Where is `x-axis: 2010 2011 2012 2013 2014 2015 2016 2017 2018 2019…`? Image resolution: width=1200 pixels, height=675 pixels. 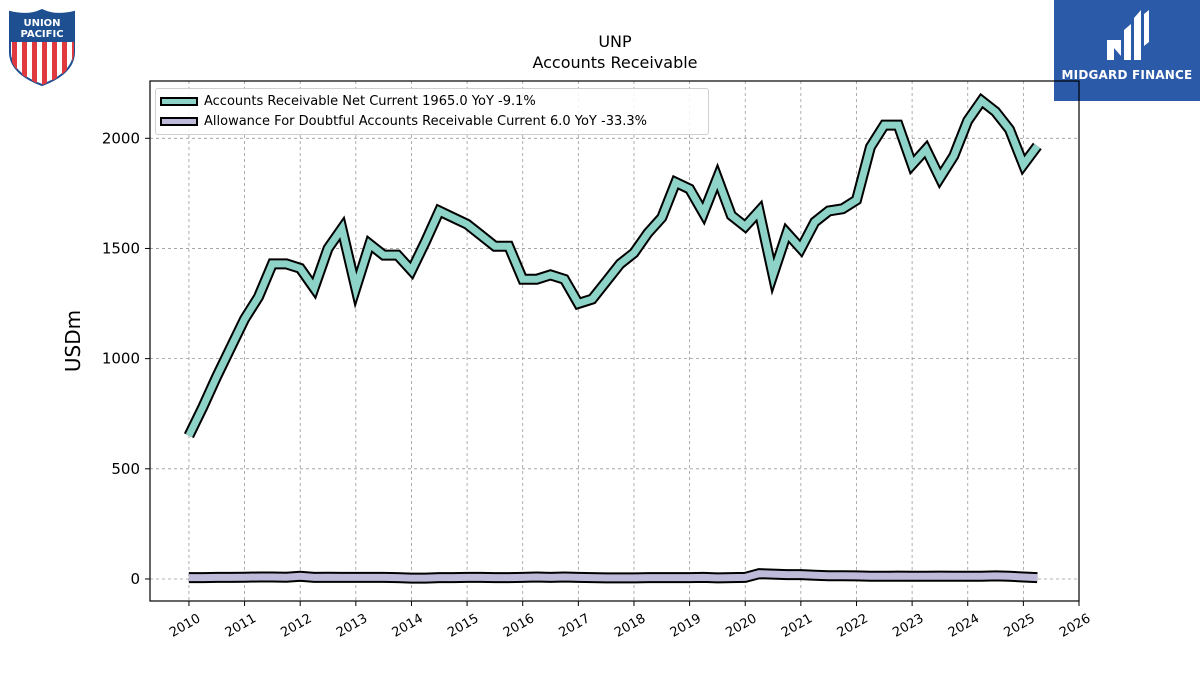 x-axis: 2010 2011 2012 2013 2014 2015 2016 2017 2018 2019… is located at coordinates (630, 621).